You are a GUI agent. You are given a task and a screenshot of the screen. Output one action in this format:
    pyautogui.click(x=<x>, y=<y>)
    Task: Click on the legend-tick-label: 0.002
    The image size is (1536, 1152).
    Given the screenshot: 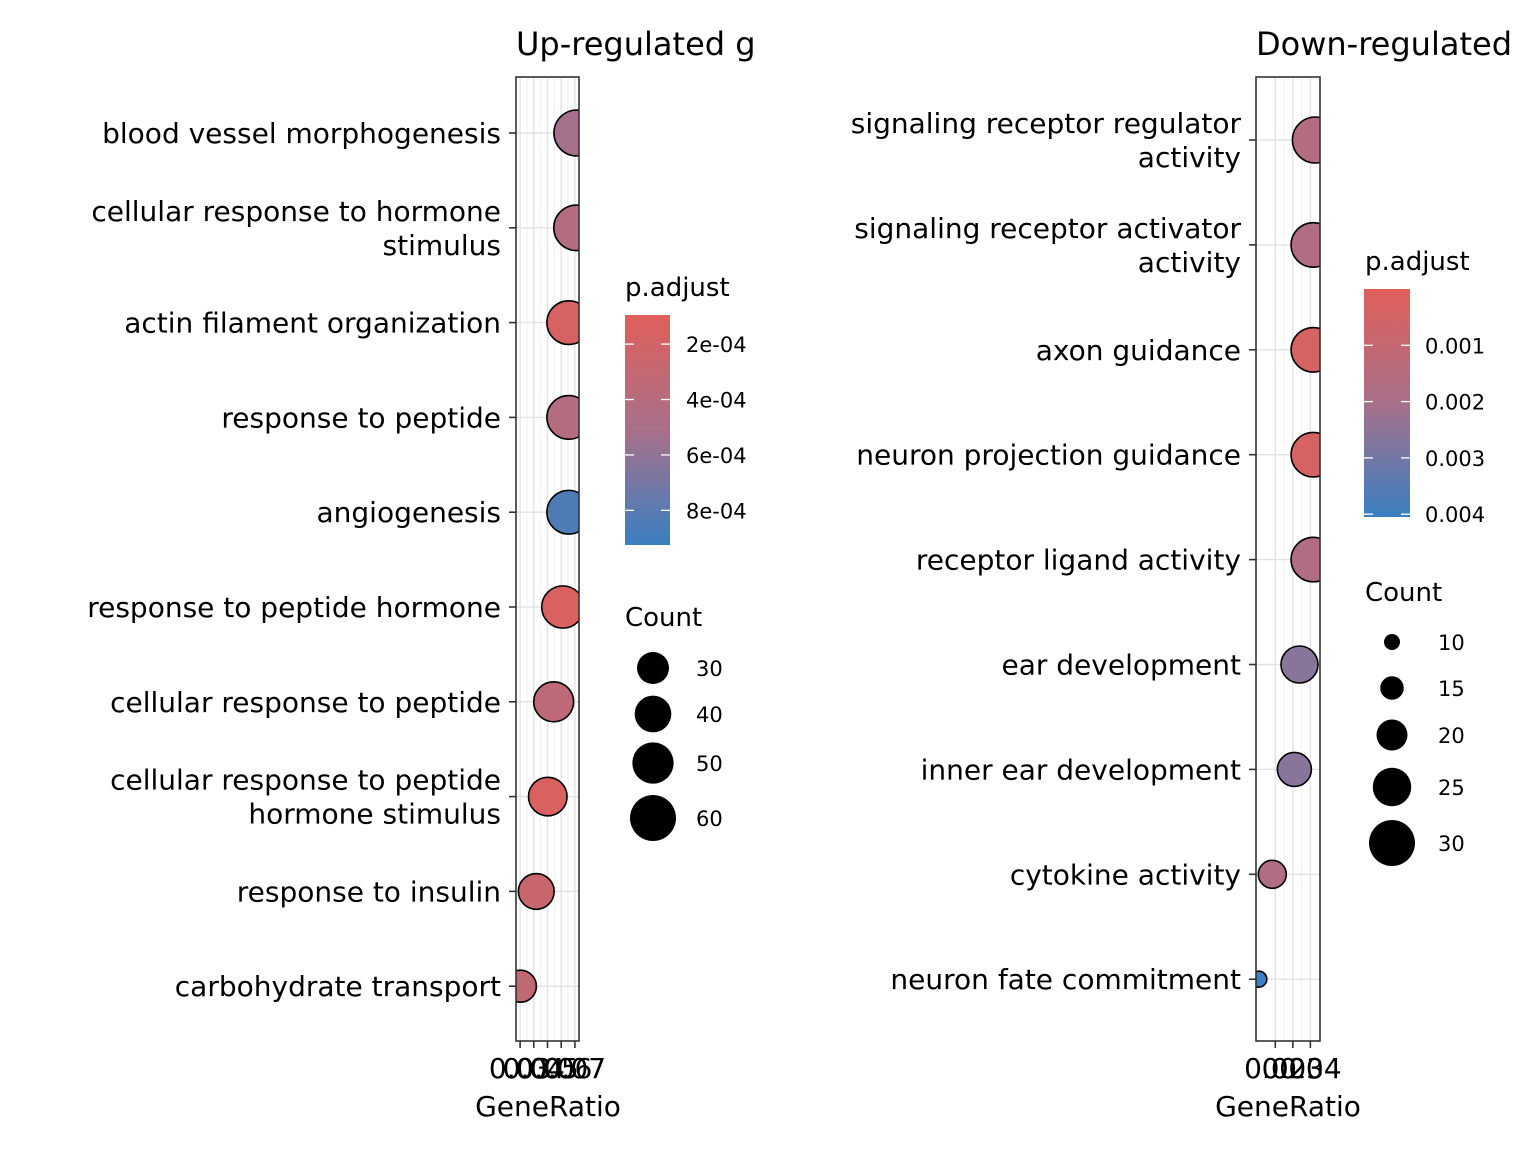 What is the action you would take?
    pyautogui.click(x=1455, y=403)
    